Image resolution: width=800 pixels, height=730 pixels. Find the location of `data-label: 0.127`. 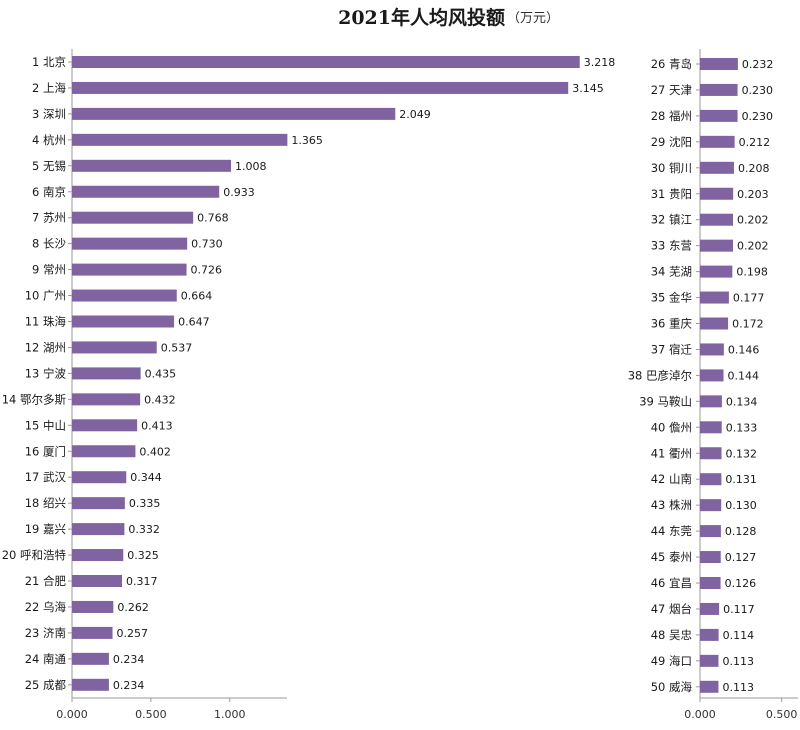

data-label: 0.127 is located at coordinates (741, 557).